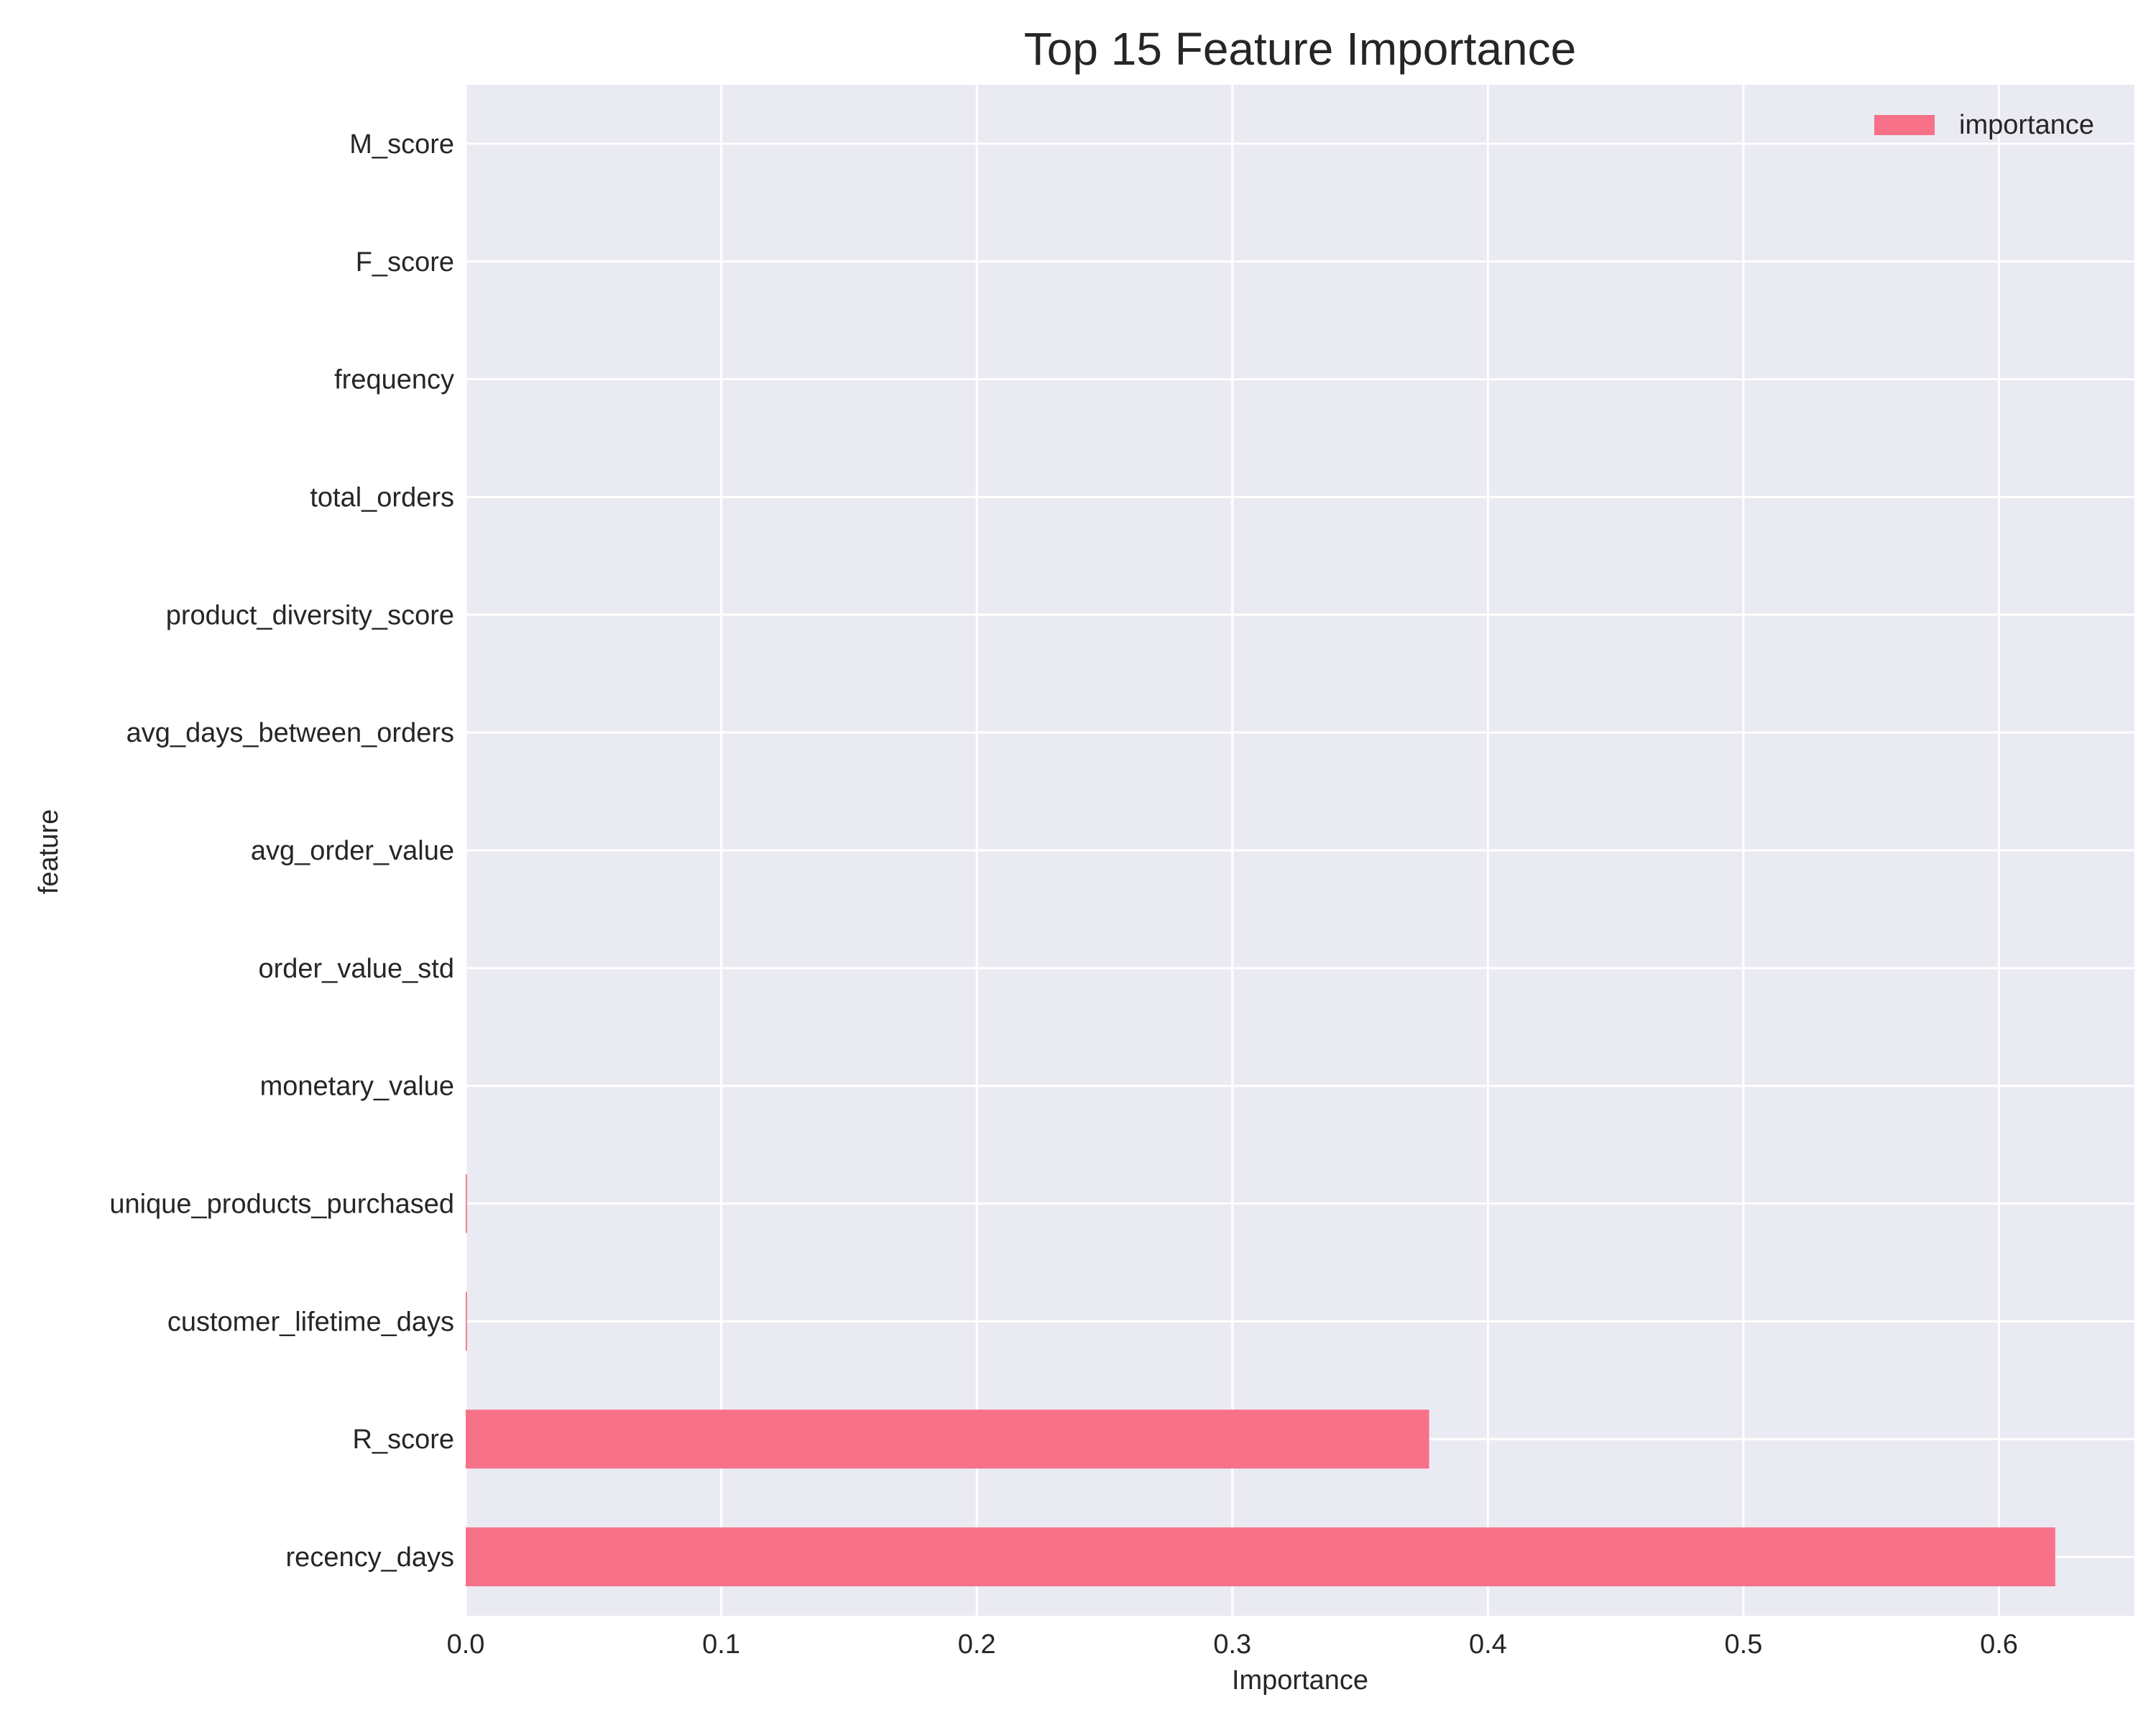 Image resolution: width=2156 pixels, height=1725 pixels. Describe the element at coordinates (947, 1439) in the screenshot. I see `bar-R_score` at that location.